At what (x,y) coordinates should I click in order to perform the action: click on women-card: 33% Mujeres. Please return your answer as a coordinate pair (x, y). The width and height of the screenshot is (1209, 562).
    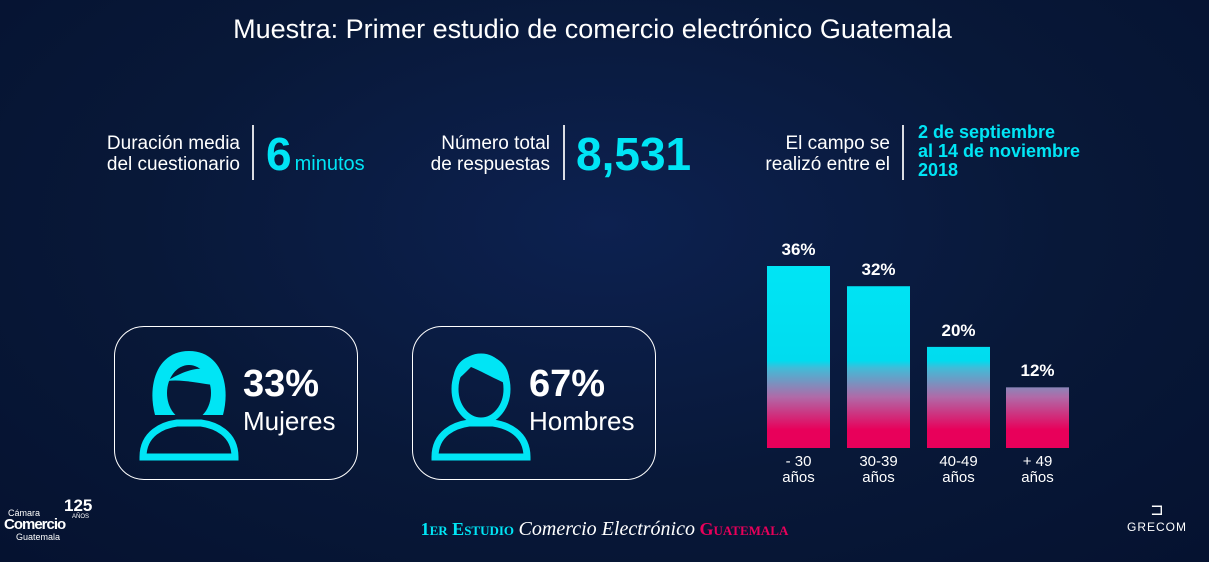
    Looking at the image, I should click on (236, 403).